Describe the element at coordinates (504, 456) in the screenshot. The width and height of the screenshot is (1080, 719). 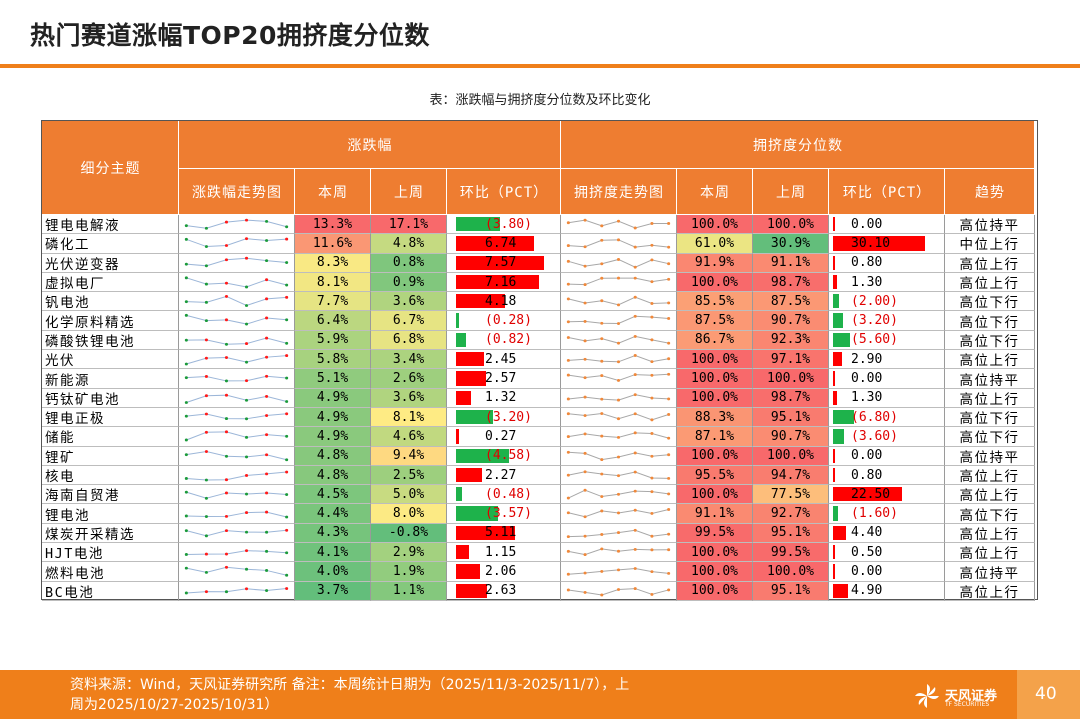
I see `change-qoq: (4.58)` at that location.